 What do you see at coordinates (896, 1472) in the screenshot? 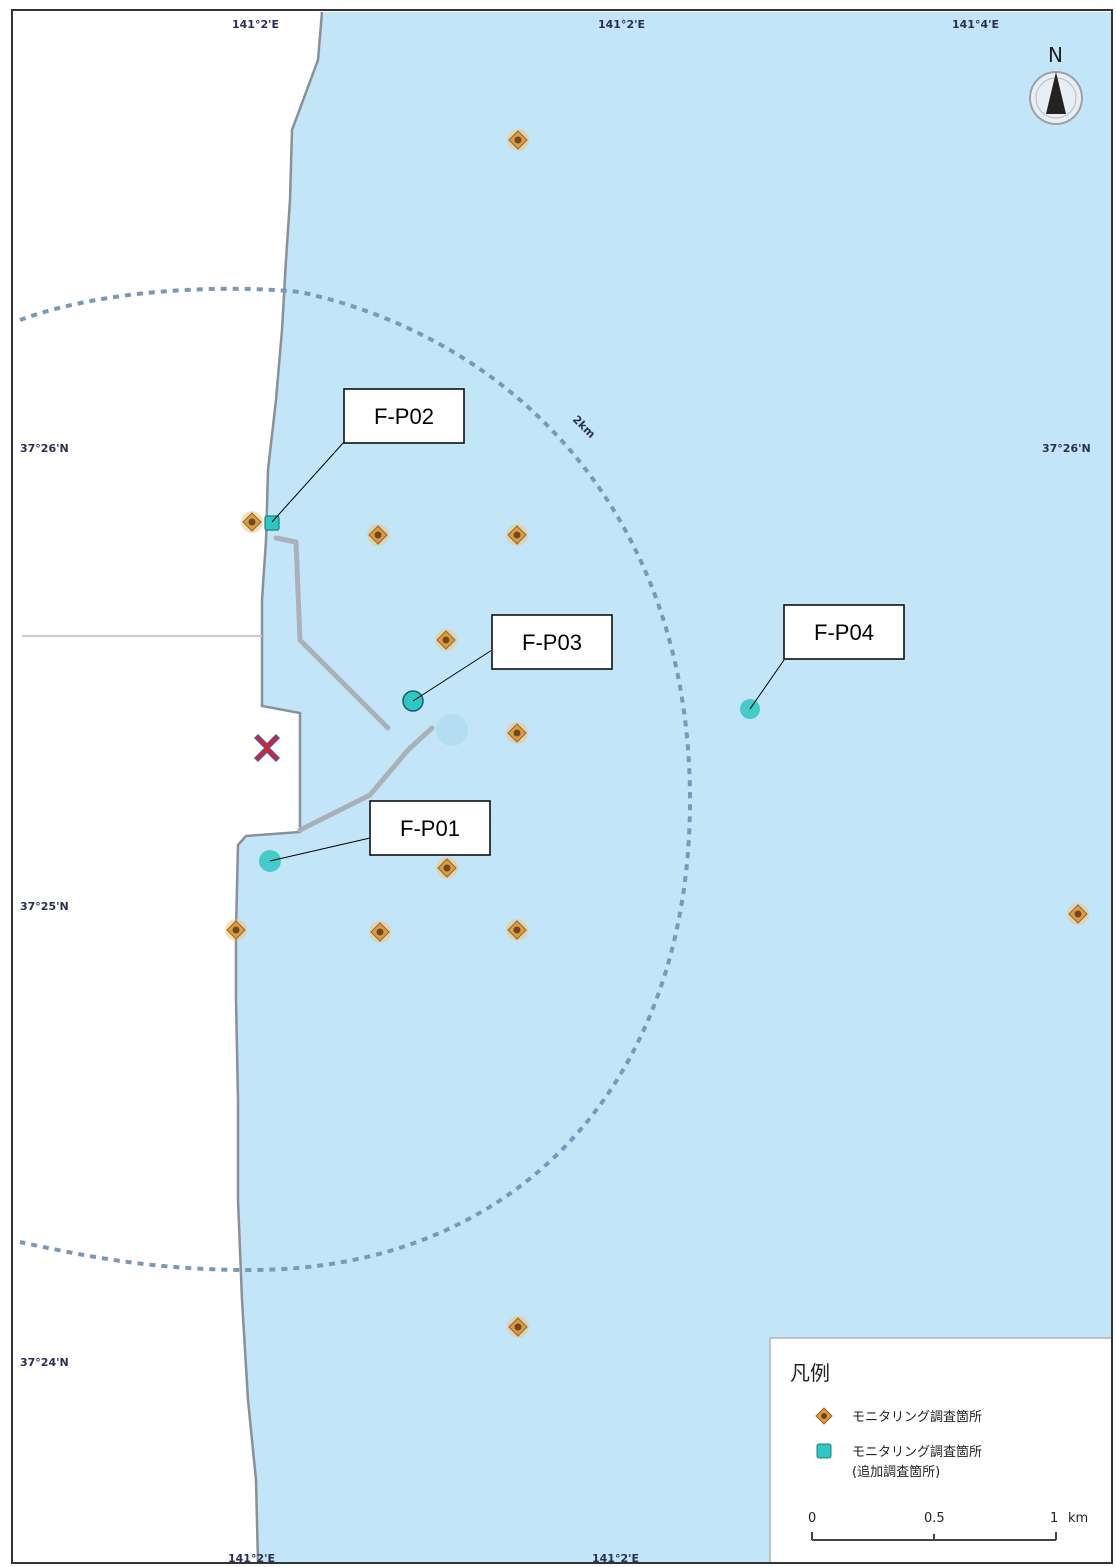
I see `legend-item-sublabel: (追加調査箇所)` at bounding box center [896, 1472].